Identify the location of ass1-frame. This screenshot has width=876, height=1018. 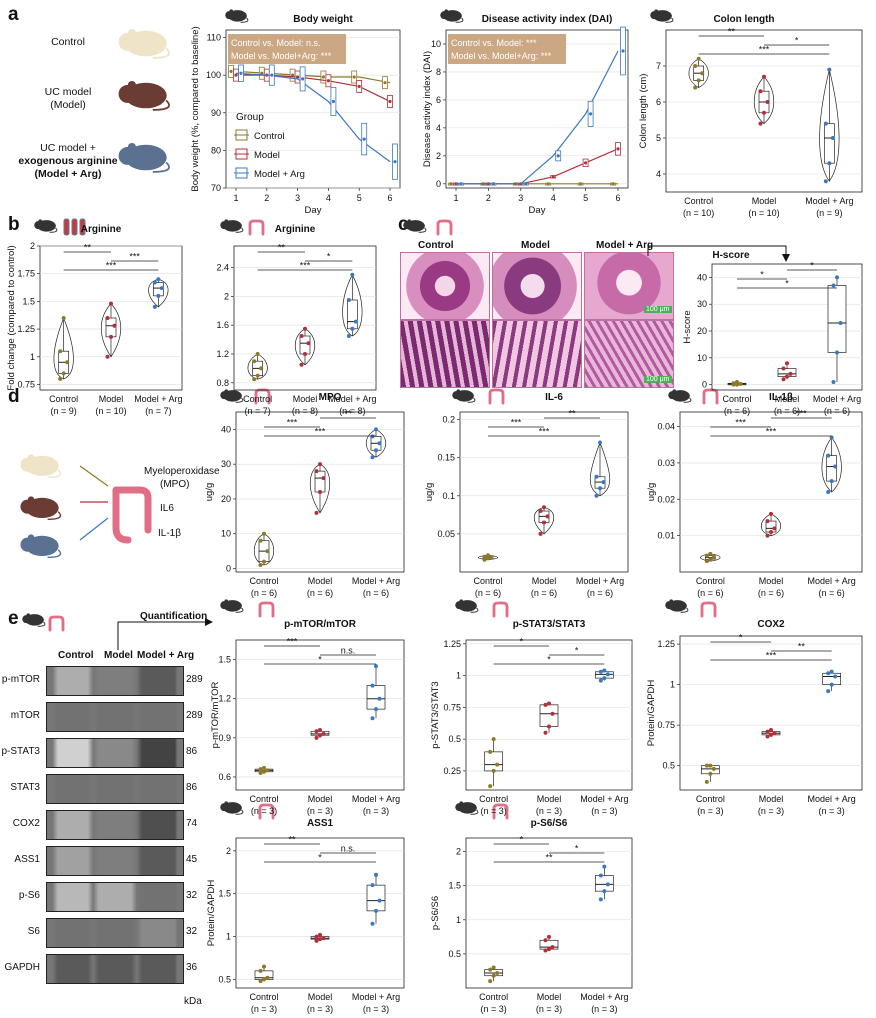
(320, 913).